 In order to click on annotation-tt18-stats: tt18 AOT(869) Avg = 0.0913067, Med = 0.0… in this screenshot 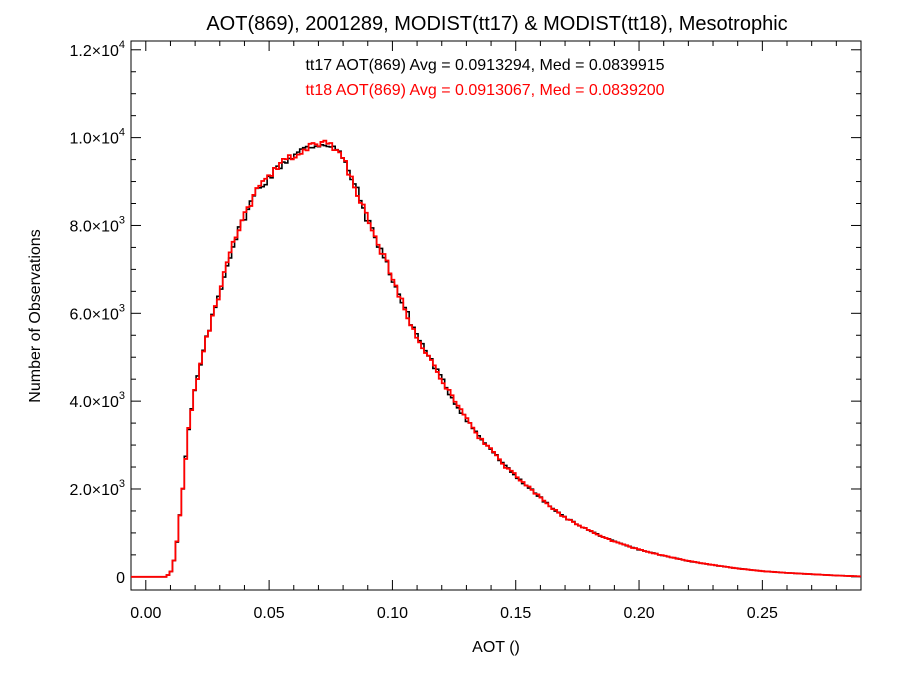, I will do `click(484, 90)`.